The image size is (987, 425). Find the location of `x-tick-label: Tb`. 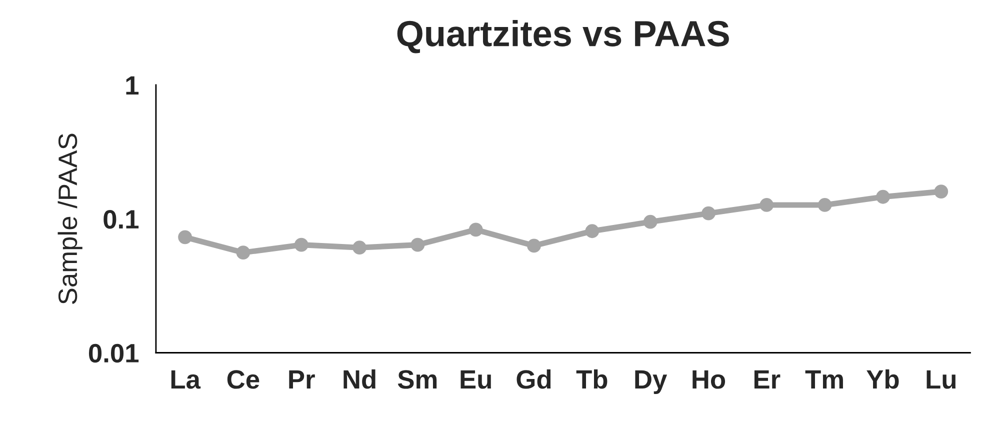

x-tick-label: Tb is located at coordinates (592, 379).